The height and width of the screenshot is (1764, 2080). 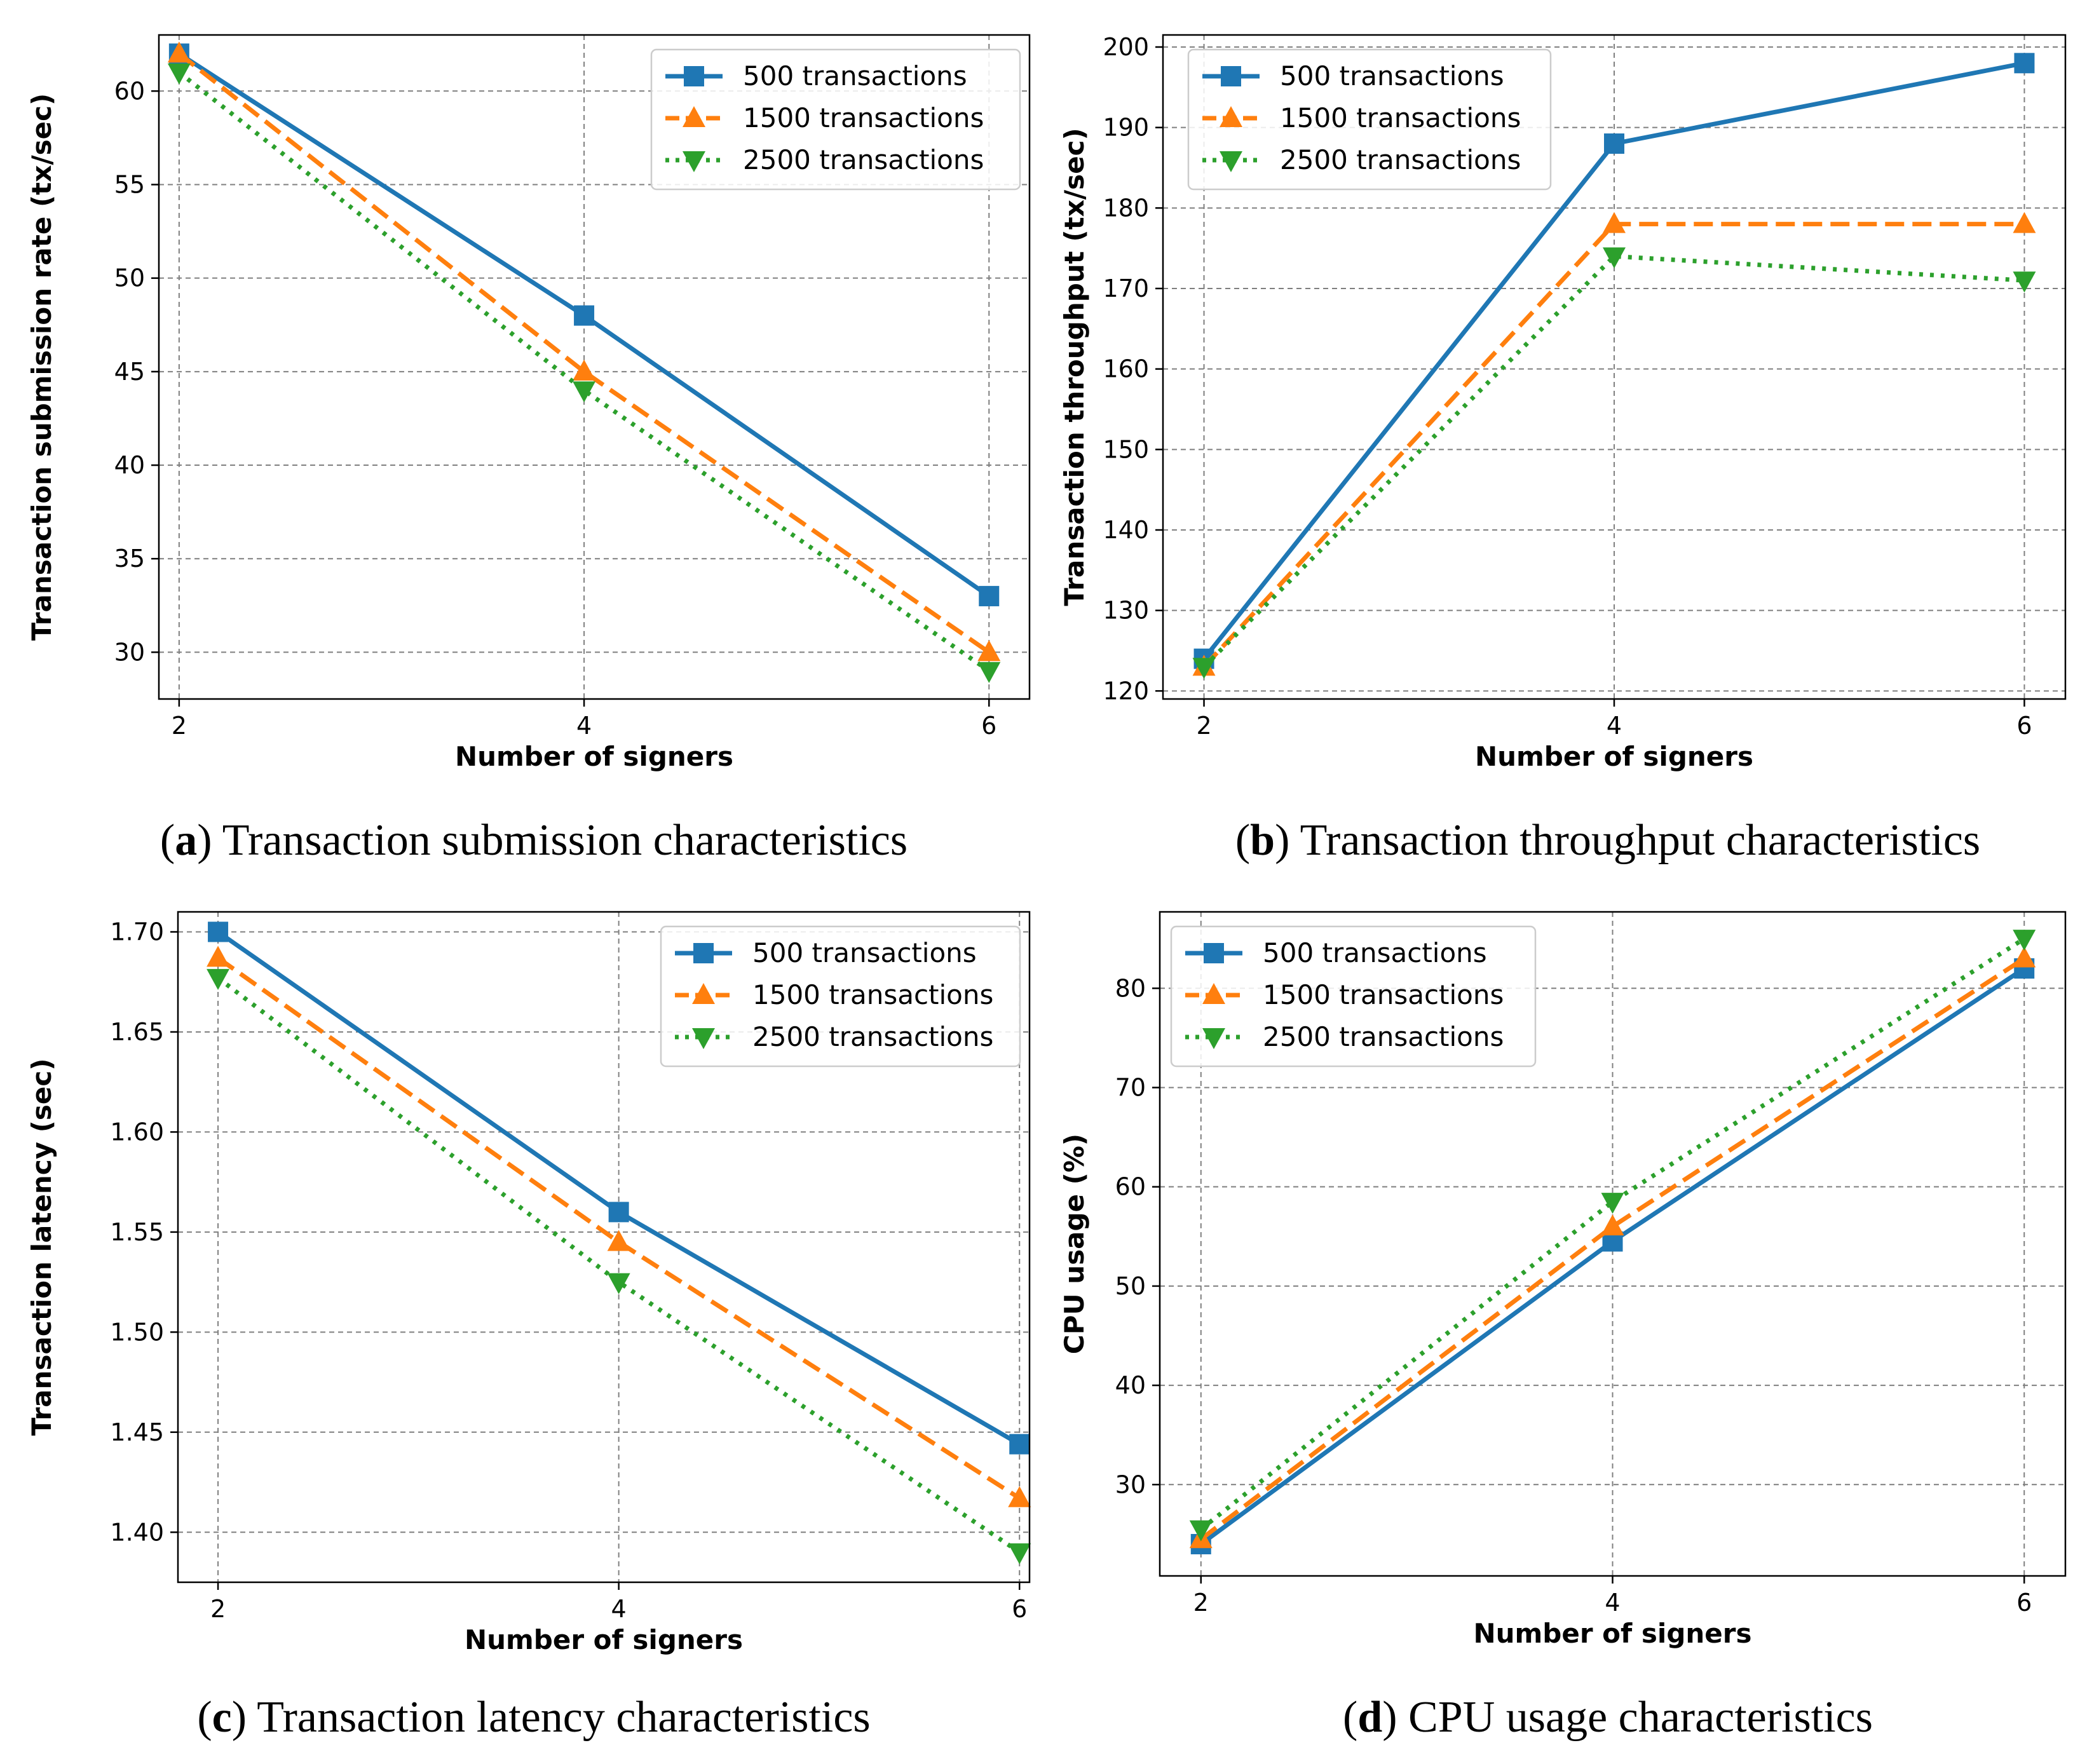 What do you see at coordinates (137, 1232) in the screenshot?
I see `y-tick-label: 1.55` at bounding box center [137, 1232].